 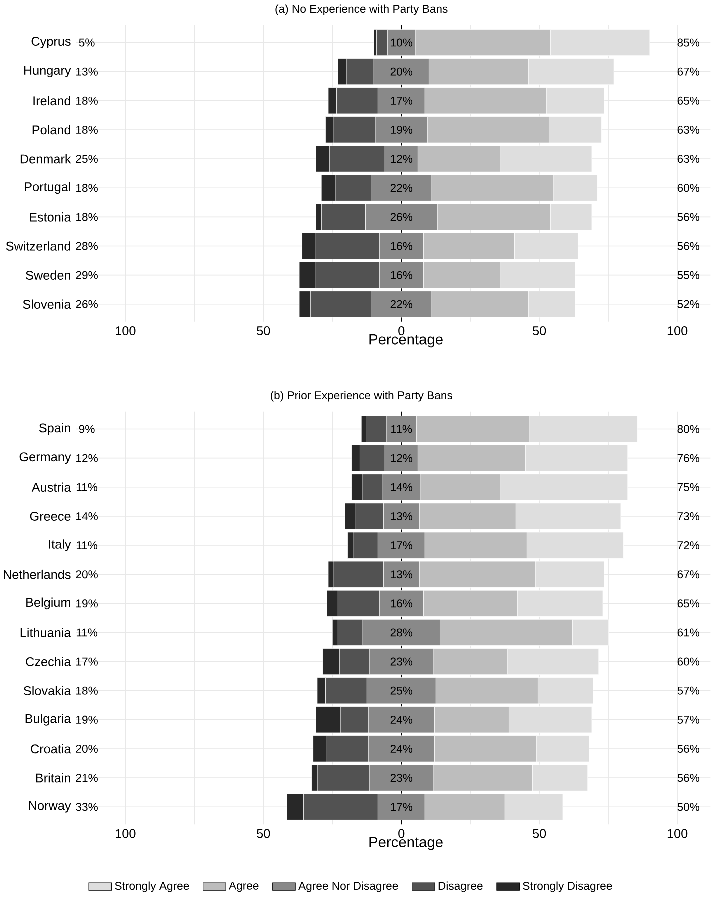 What do you see at coordinates (401, 72) in the screenshot?
I see `data-label: 20%` at bounding box center [401, 72].